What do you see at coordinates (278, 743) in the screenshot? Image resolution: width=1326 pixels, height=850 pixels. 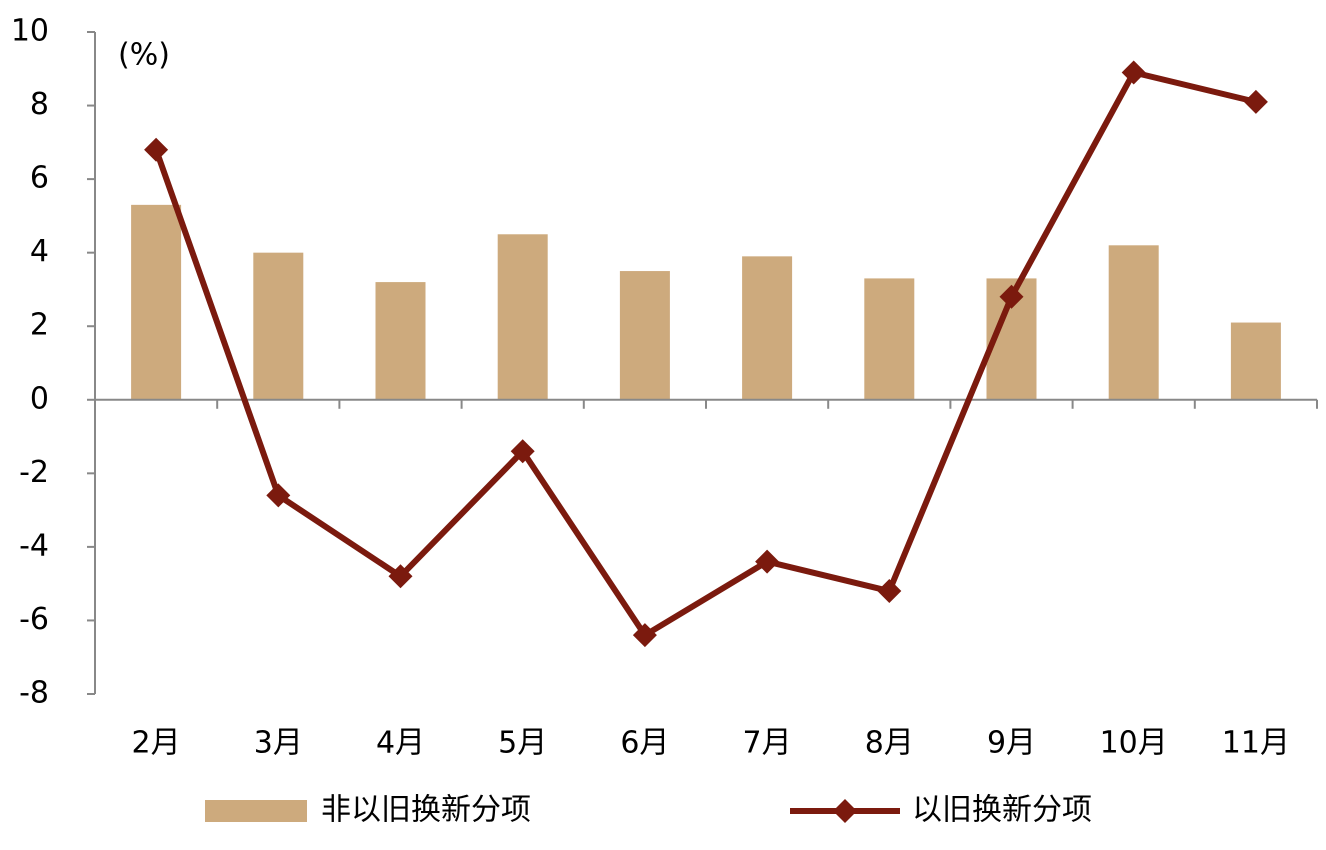 I see `x-tick-label: 3月` at bounding box center [278, 743].